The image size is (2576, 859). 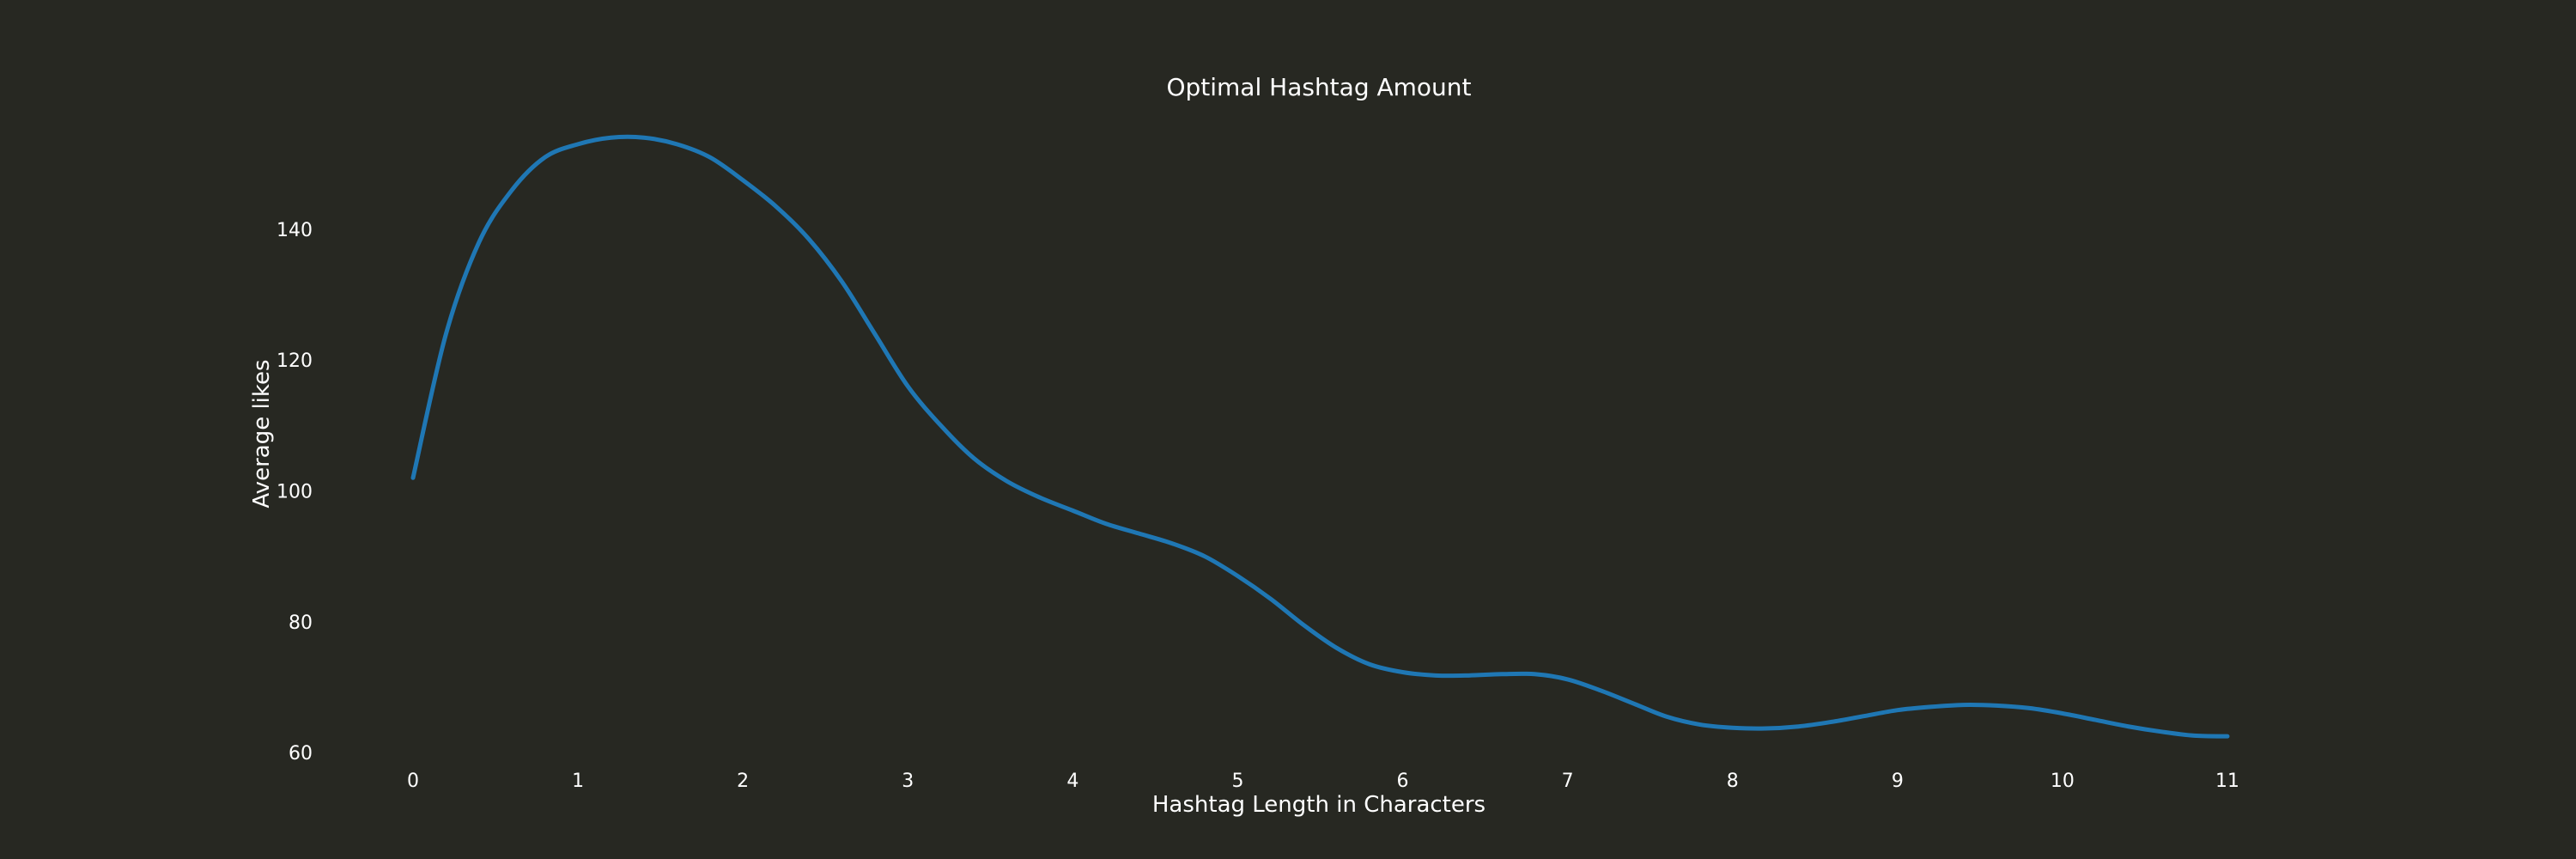 I want to click on y-axis-ticks: 60 80 100 120 140, so click(x=294, y=493).